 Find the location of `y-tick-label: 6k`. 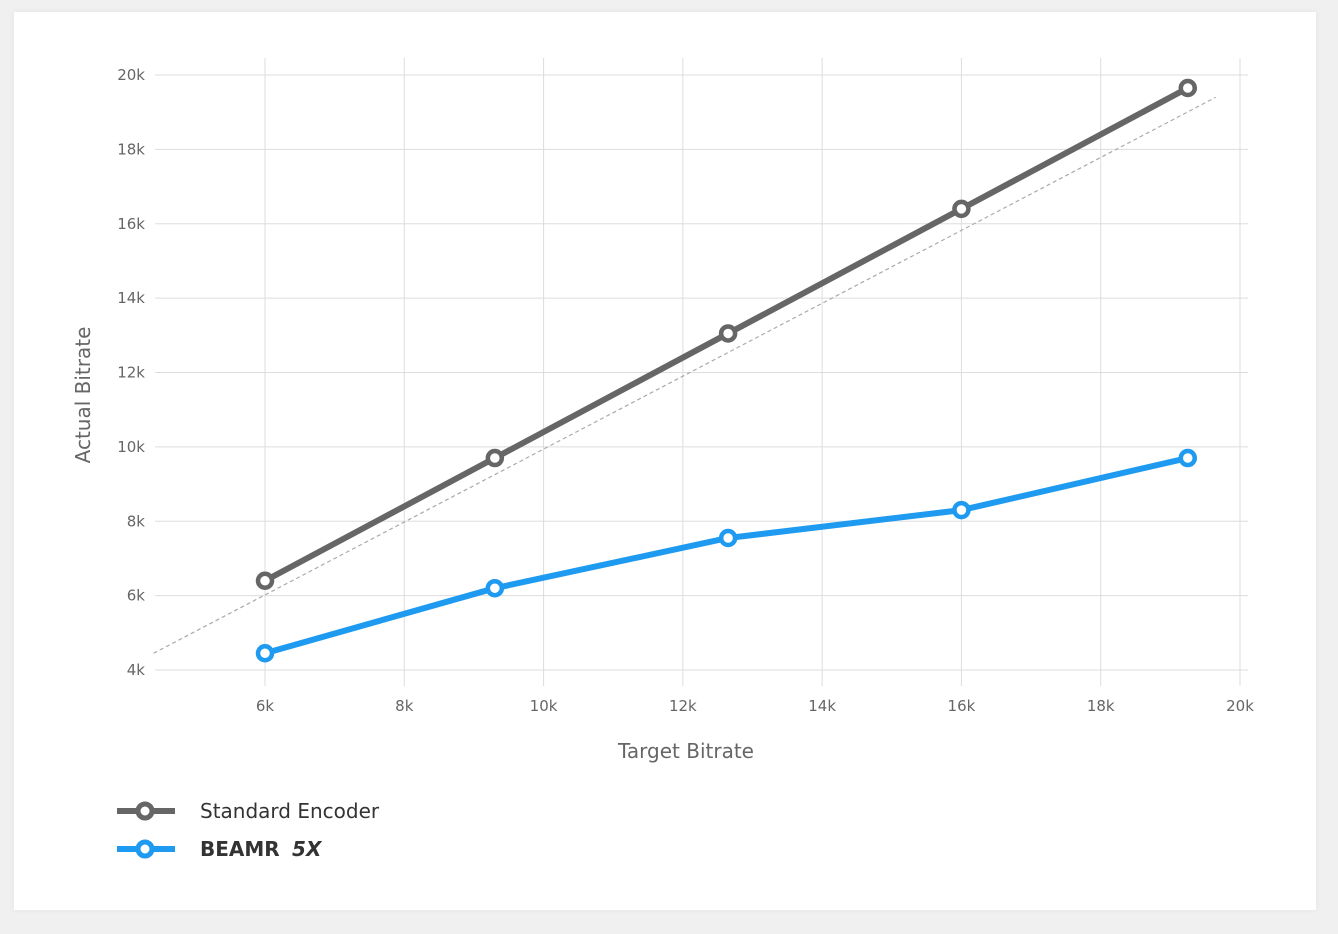

y-tick-label: 6k is located at coordinates (136, 596).